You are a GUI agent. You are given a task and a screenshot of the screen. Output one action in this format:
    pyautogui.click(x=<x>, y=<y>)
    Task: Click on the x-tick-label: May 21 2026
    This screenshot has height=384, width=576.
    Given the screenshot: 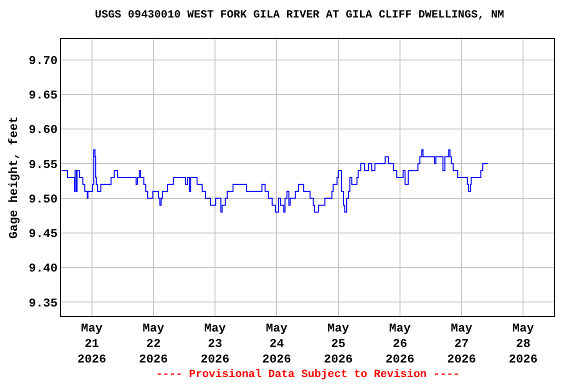 What is the action you would take?
    pyautogui.click(x=91, y=344)
    